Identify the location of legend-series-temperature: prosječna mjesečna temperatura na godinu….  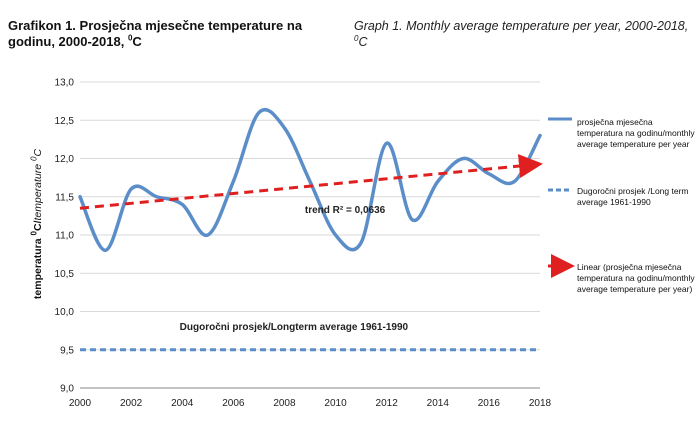
(636, 133).